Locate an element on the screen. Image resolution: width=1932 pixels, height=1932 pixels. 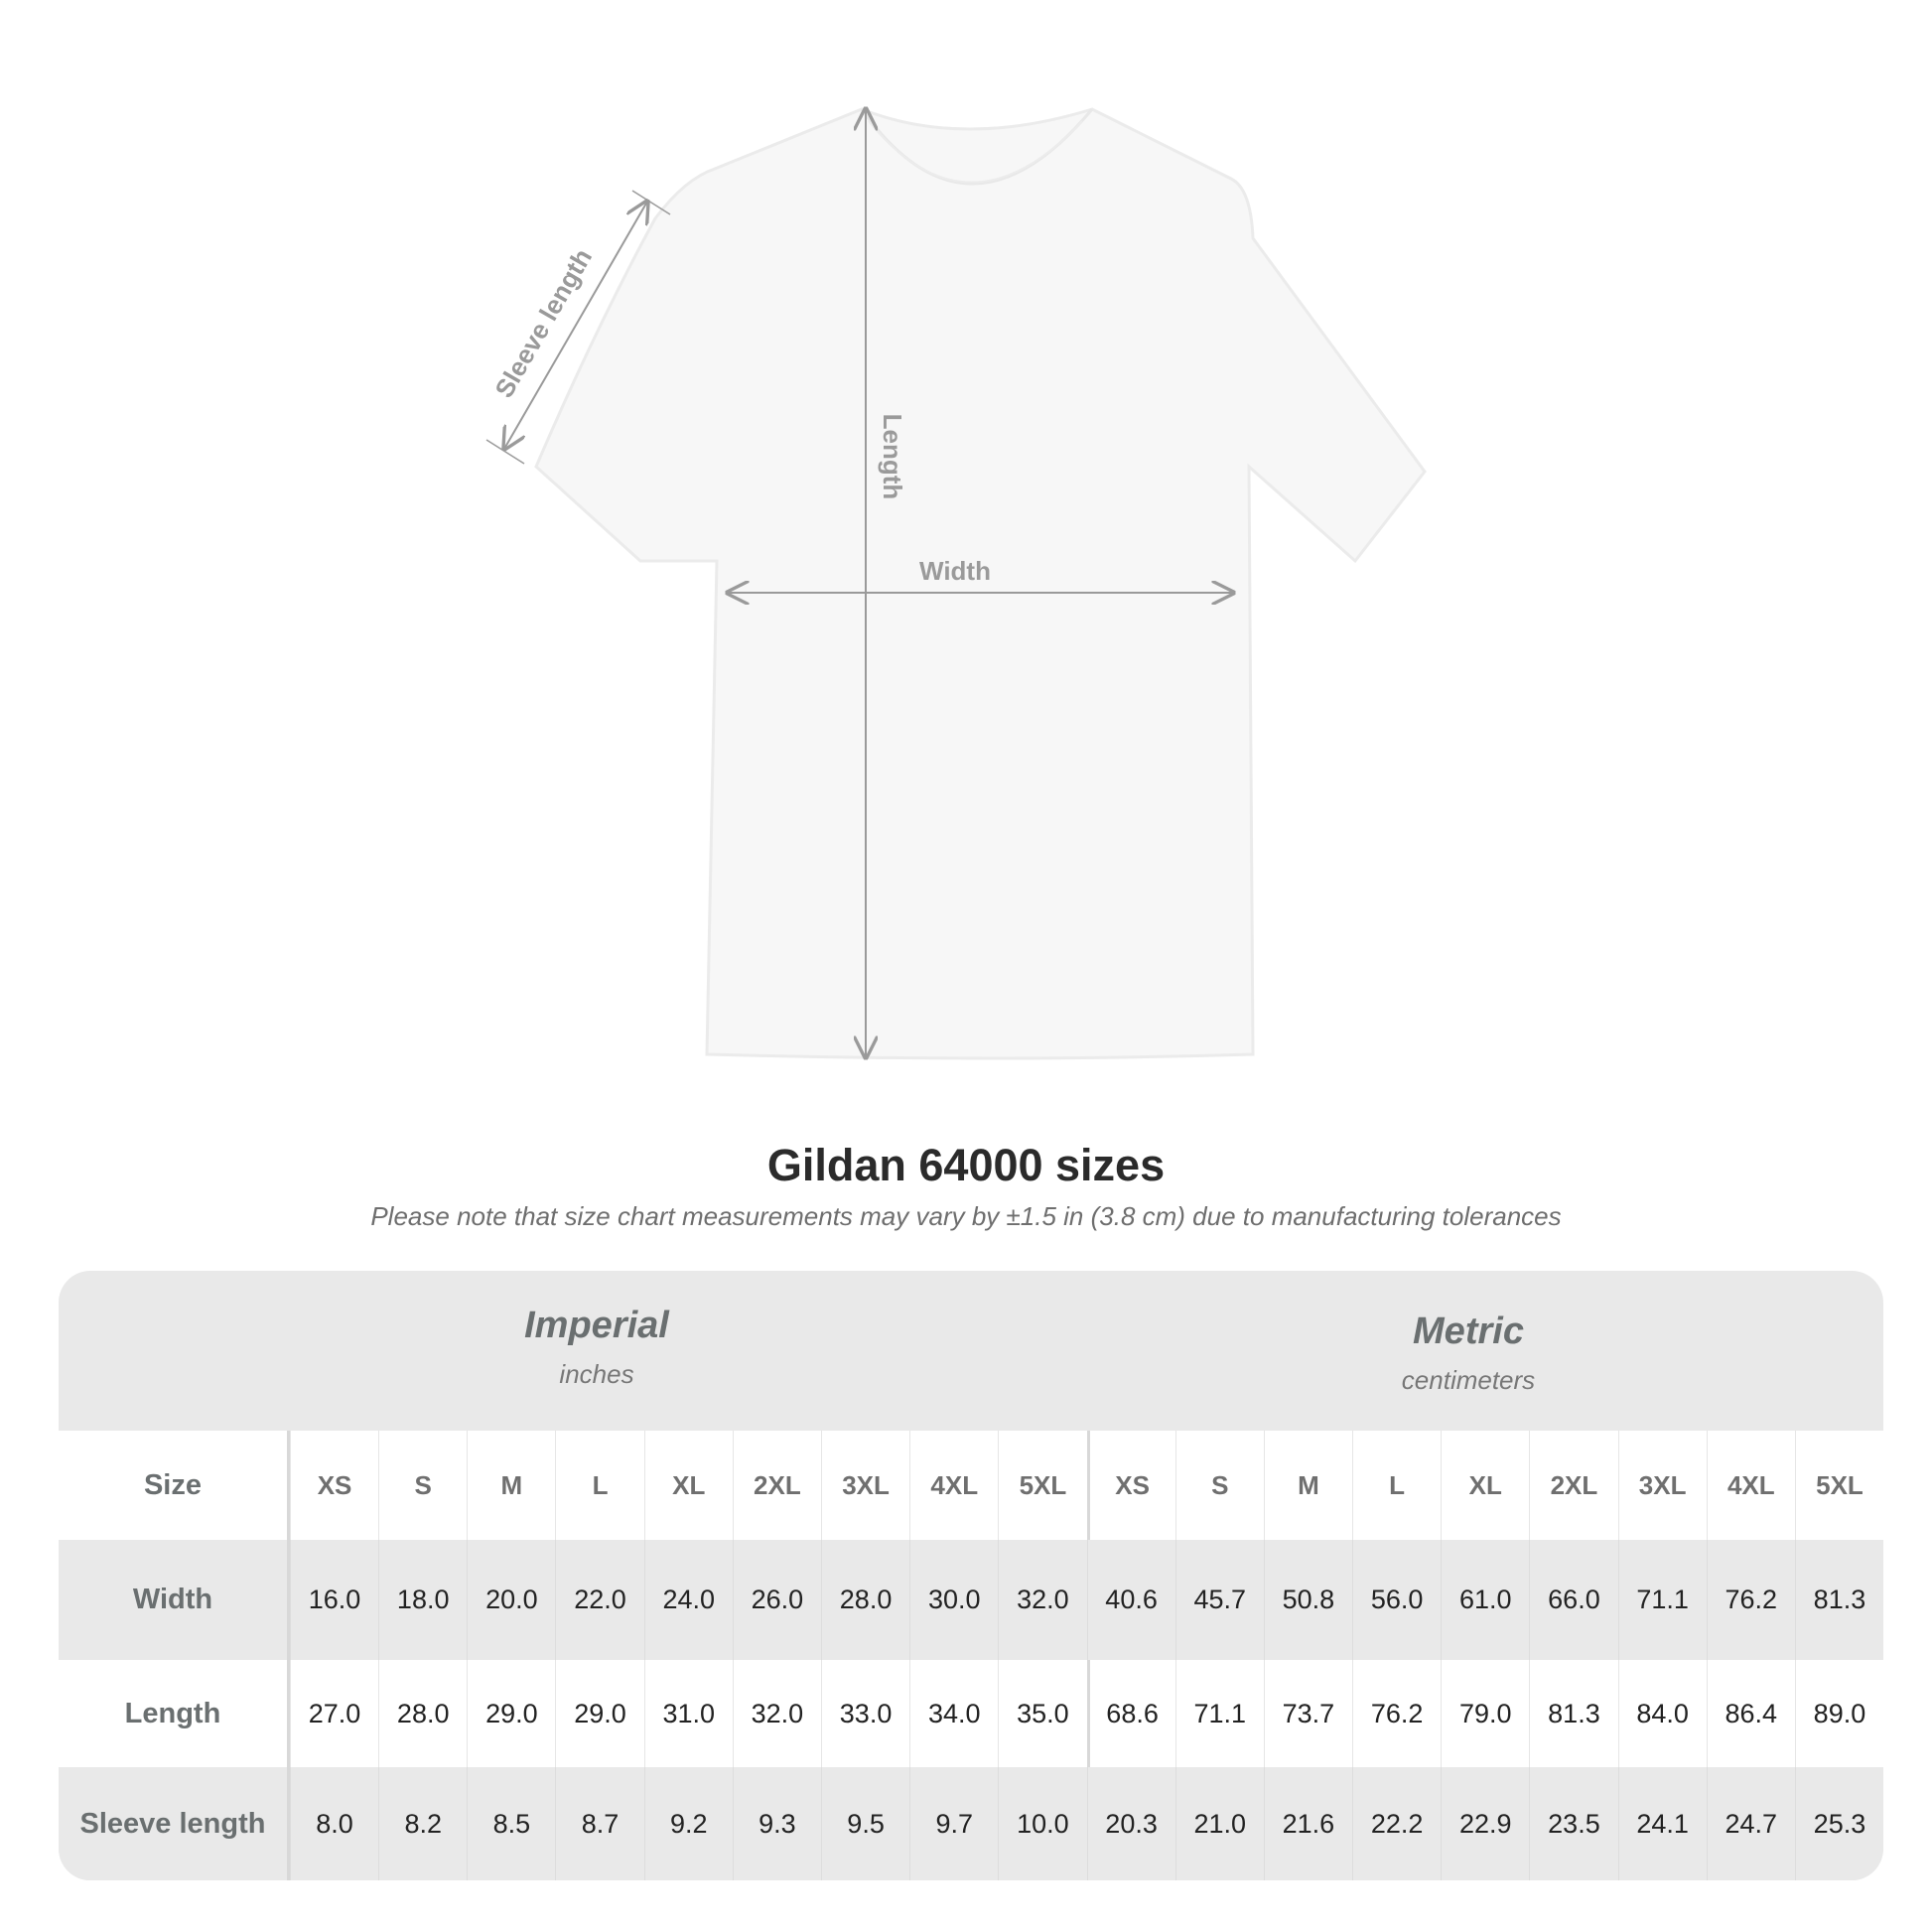
table-cell: 30.0 is located at coordinates (954, 1600).